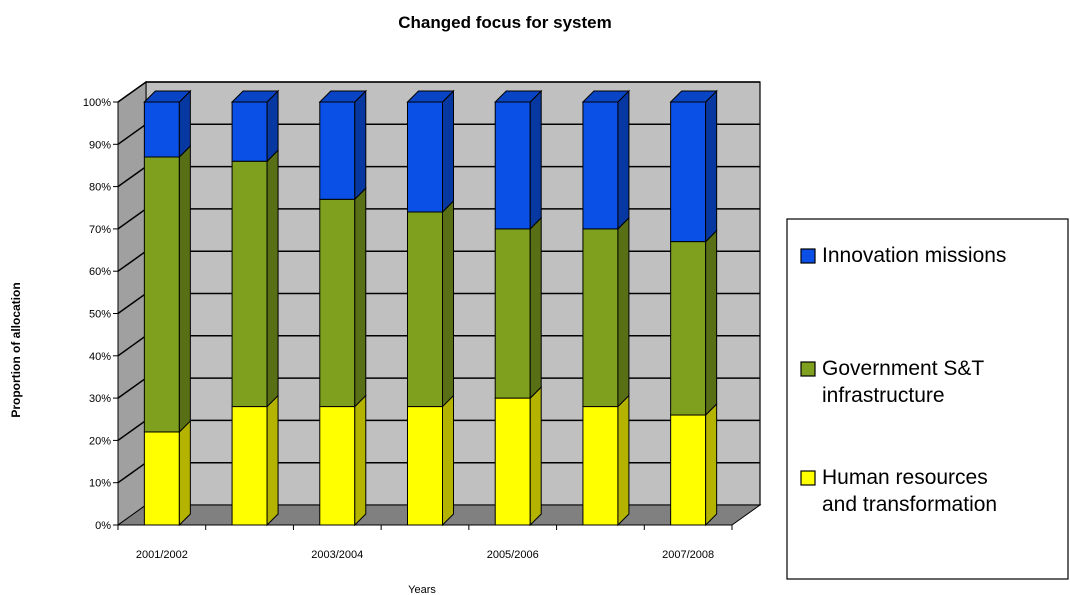  What do you see at coordinates (337, 555) in the screenshot?
I see `x-tick-label: 2003/2004` at bounding box center [337, 555].